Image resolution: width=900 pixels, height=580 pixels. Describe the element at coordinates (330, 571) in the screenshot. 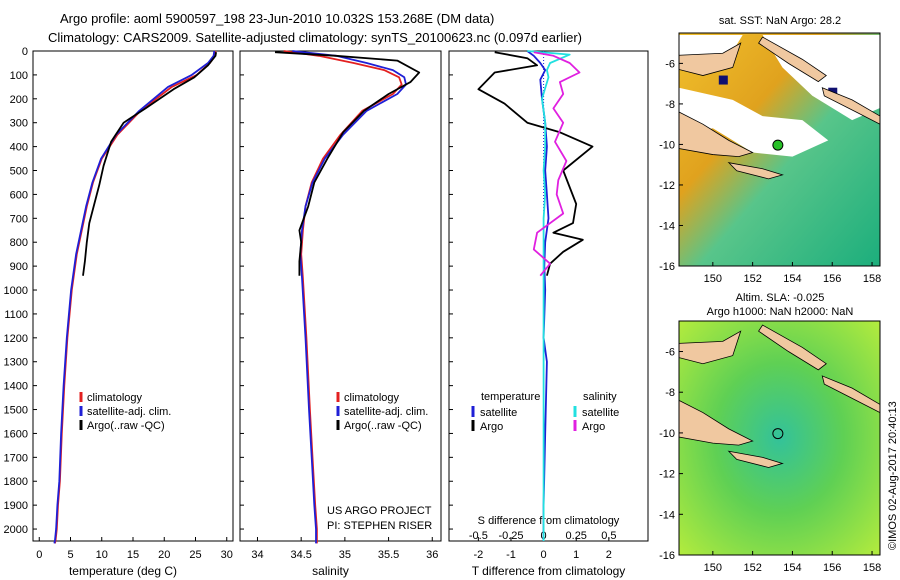

I see `salinity-xlabel: salinity` at that location.